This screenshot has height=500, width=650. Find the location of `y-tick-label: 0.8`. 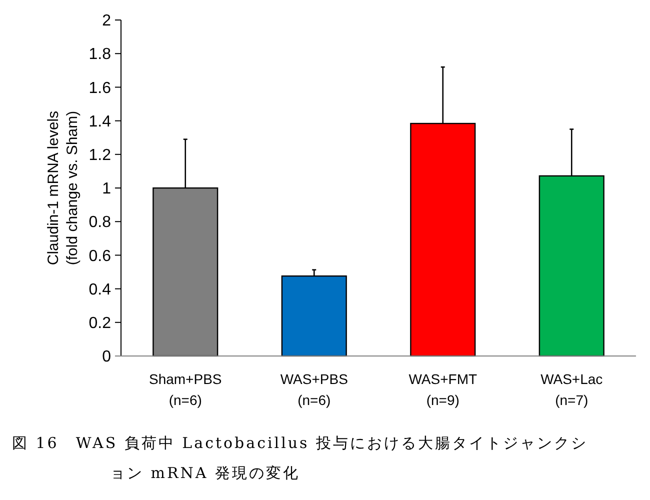

y-tick-label: 0.8 is located at coordinates (100, 223).